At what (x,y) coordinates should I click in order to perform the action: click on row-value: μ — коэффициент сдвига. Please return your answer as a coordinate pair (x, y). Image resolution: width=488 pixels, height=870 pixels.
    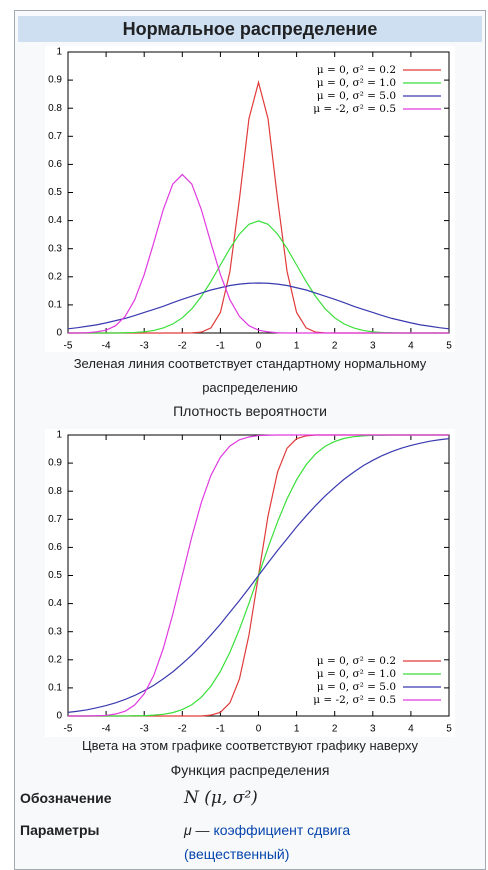
    Looking at the image, I should click on (267, 830).